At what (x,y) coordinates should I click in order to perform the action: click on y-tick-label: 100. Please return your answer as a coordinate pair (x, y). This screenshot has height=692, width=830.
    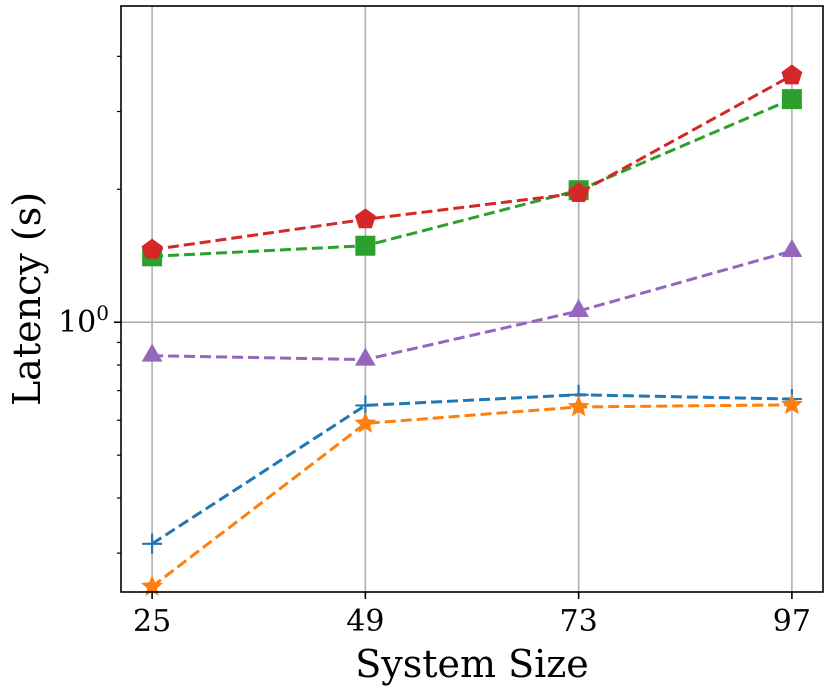
    Looking at the image, I should click on (83, 320).